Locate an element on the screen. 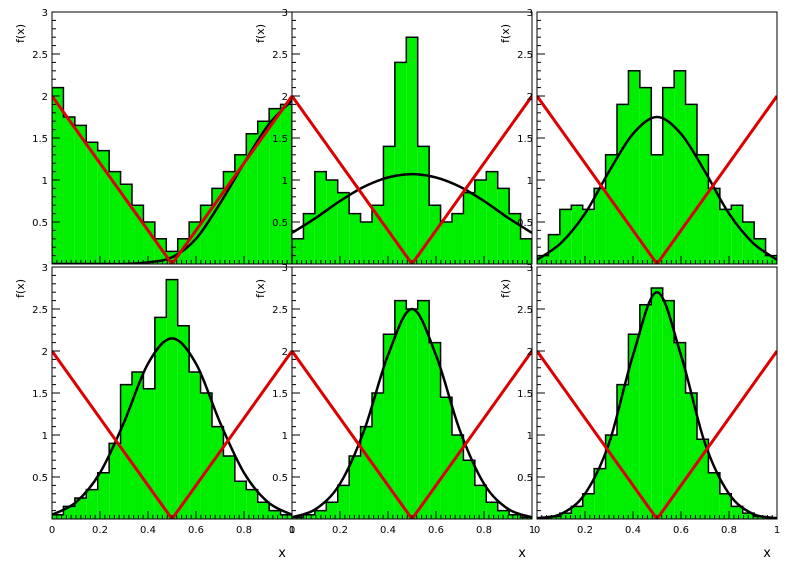 The height and width of the screenshot is (576, 796). x-tick-label: 0.4 is located at coordinates (633, 530).